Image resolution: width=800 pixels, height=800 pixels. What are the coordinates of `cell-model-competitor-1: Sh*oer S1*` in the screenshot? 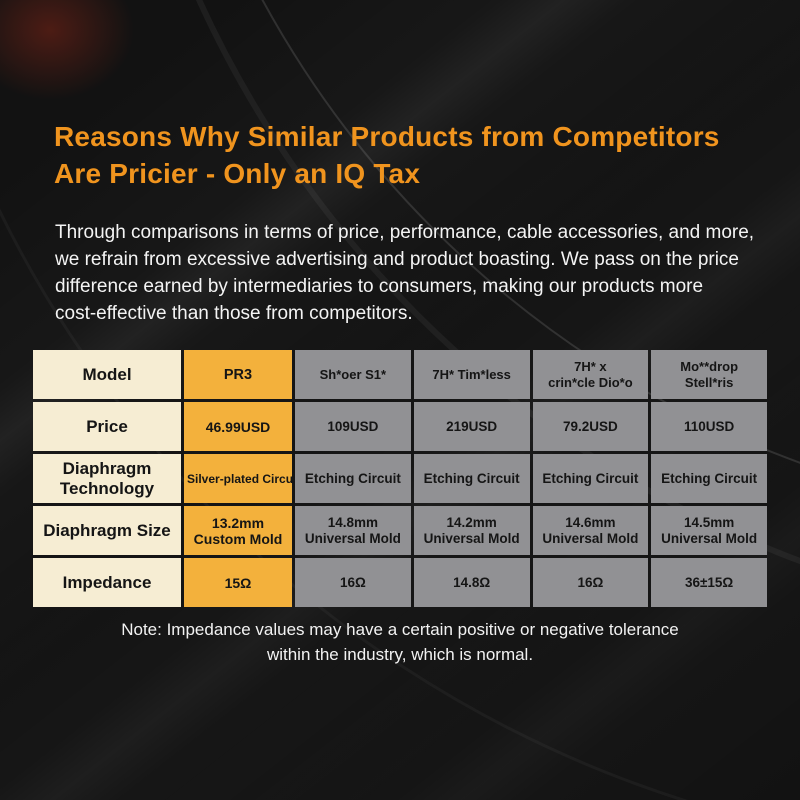 It's located at (353, 374).